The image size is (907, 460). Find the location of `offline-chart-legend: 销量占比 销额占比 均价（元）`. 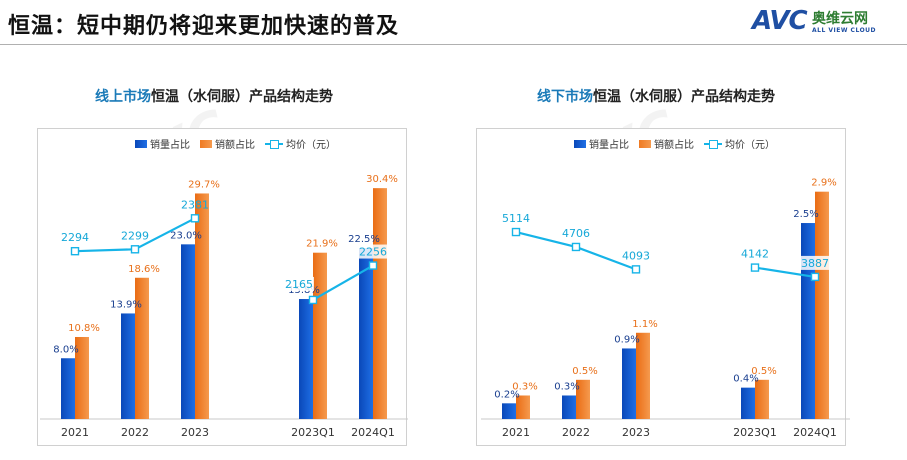

offline-chart-legend: 销量占比 销额占比 均价（元） is located at coordinates (674, 143).